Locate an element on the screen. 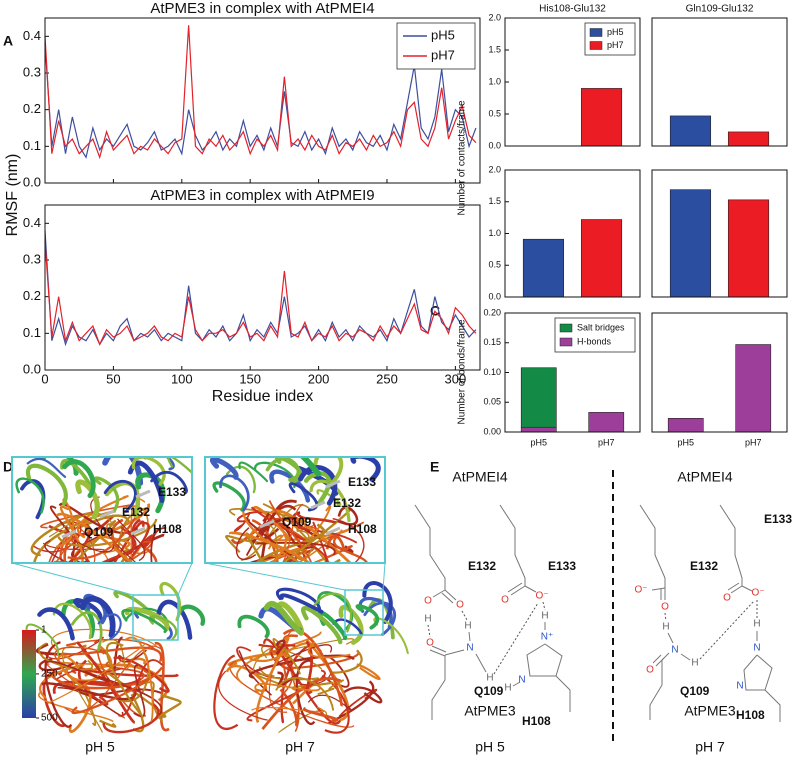 The height and width of the screenshot is (763, 797). scheme-top: AtPMEI4 is located at coordinates (479, 477).